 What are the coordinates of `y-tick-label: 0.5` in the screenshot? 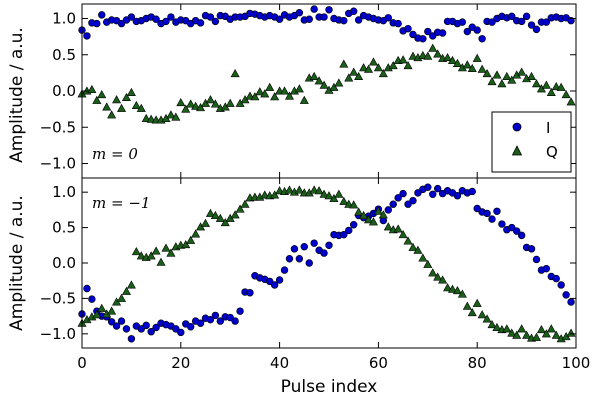 It's located at (64, 228).